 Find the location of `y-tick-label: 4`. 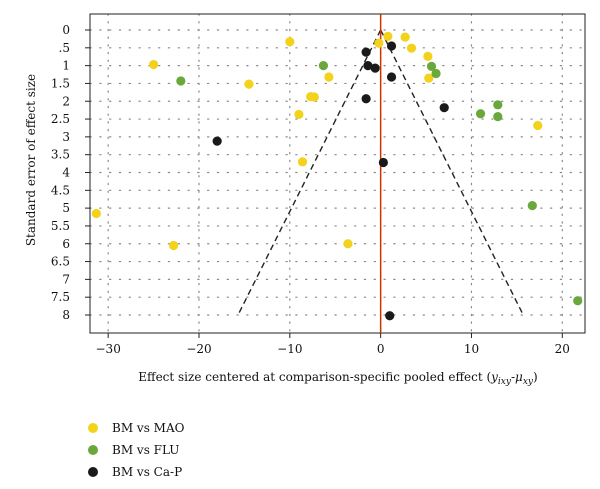

y-tick-label: 4 is located at coordinates (66, 173).